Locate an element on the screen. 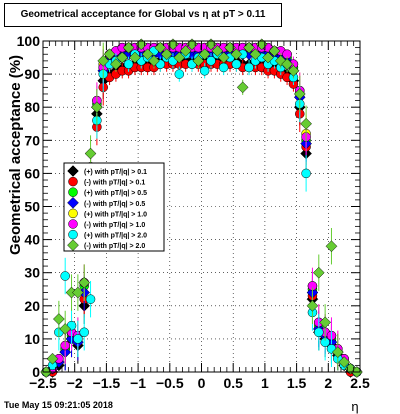 The image size is (400, 414). y-tick-label: 40 is located at coordinates (32, 240).